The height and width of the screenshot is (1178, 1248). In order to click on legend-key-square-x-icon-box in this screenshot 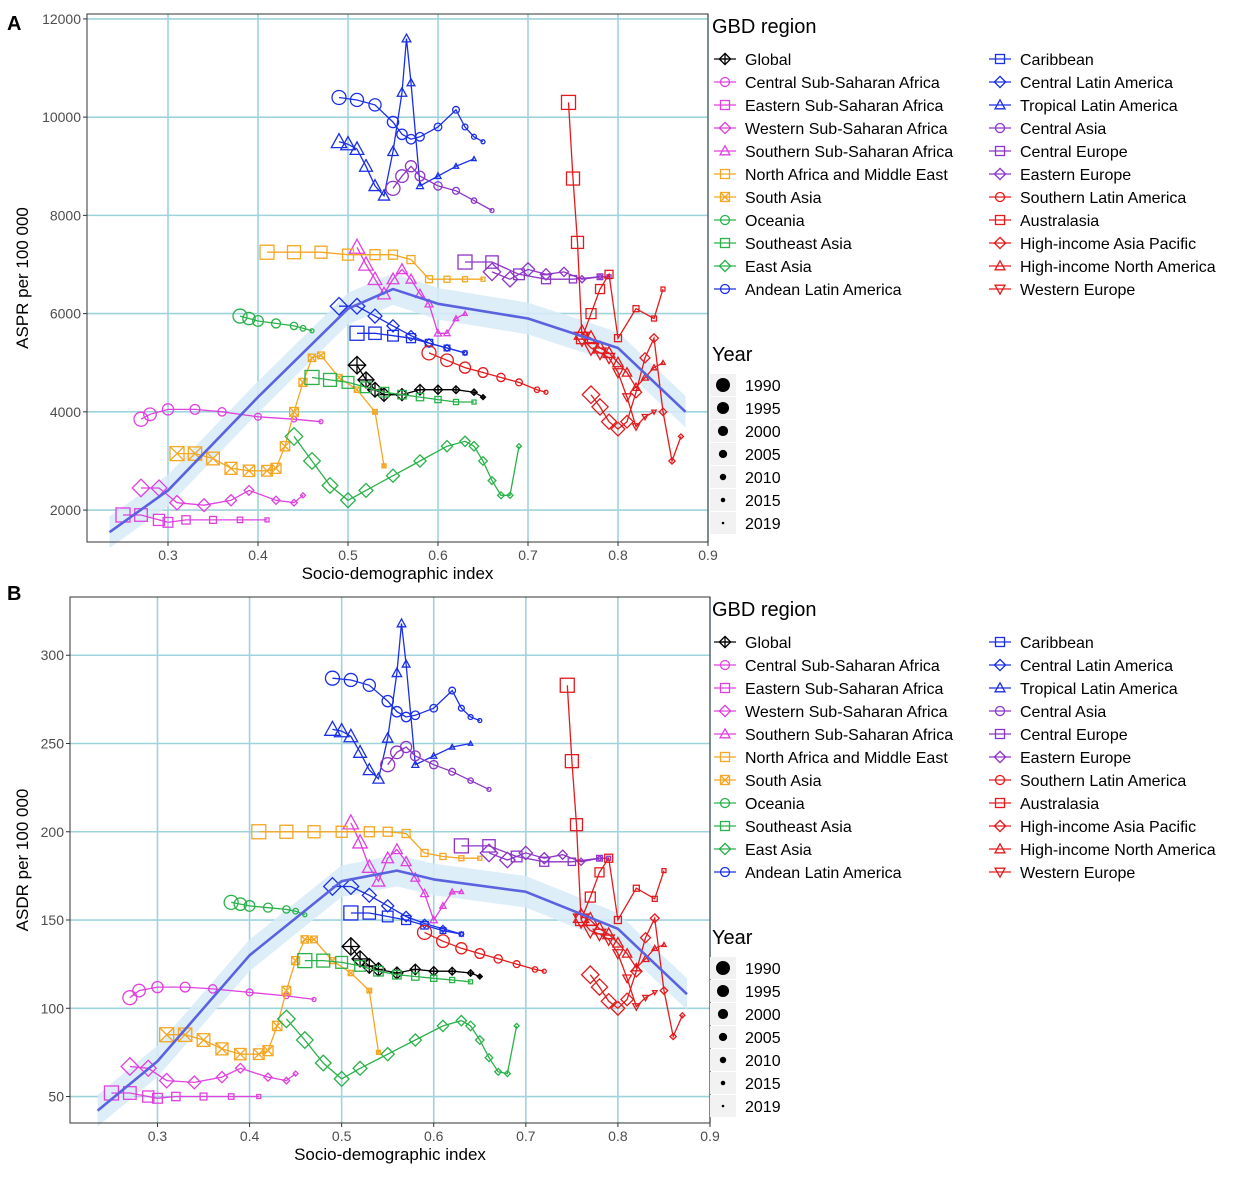, I will do `click(725, 780)`.